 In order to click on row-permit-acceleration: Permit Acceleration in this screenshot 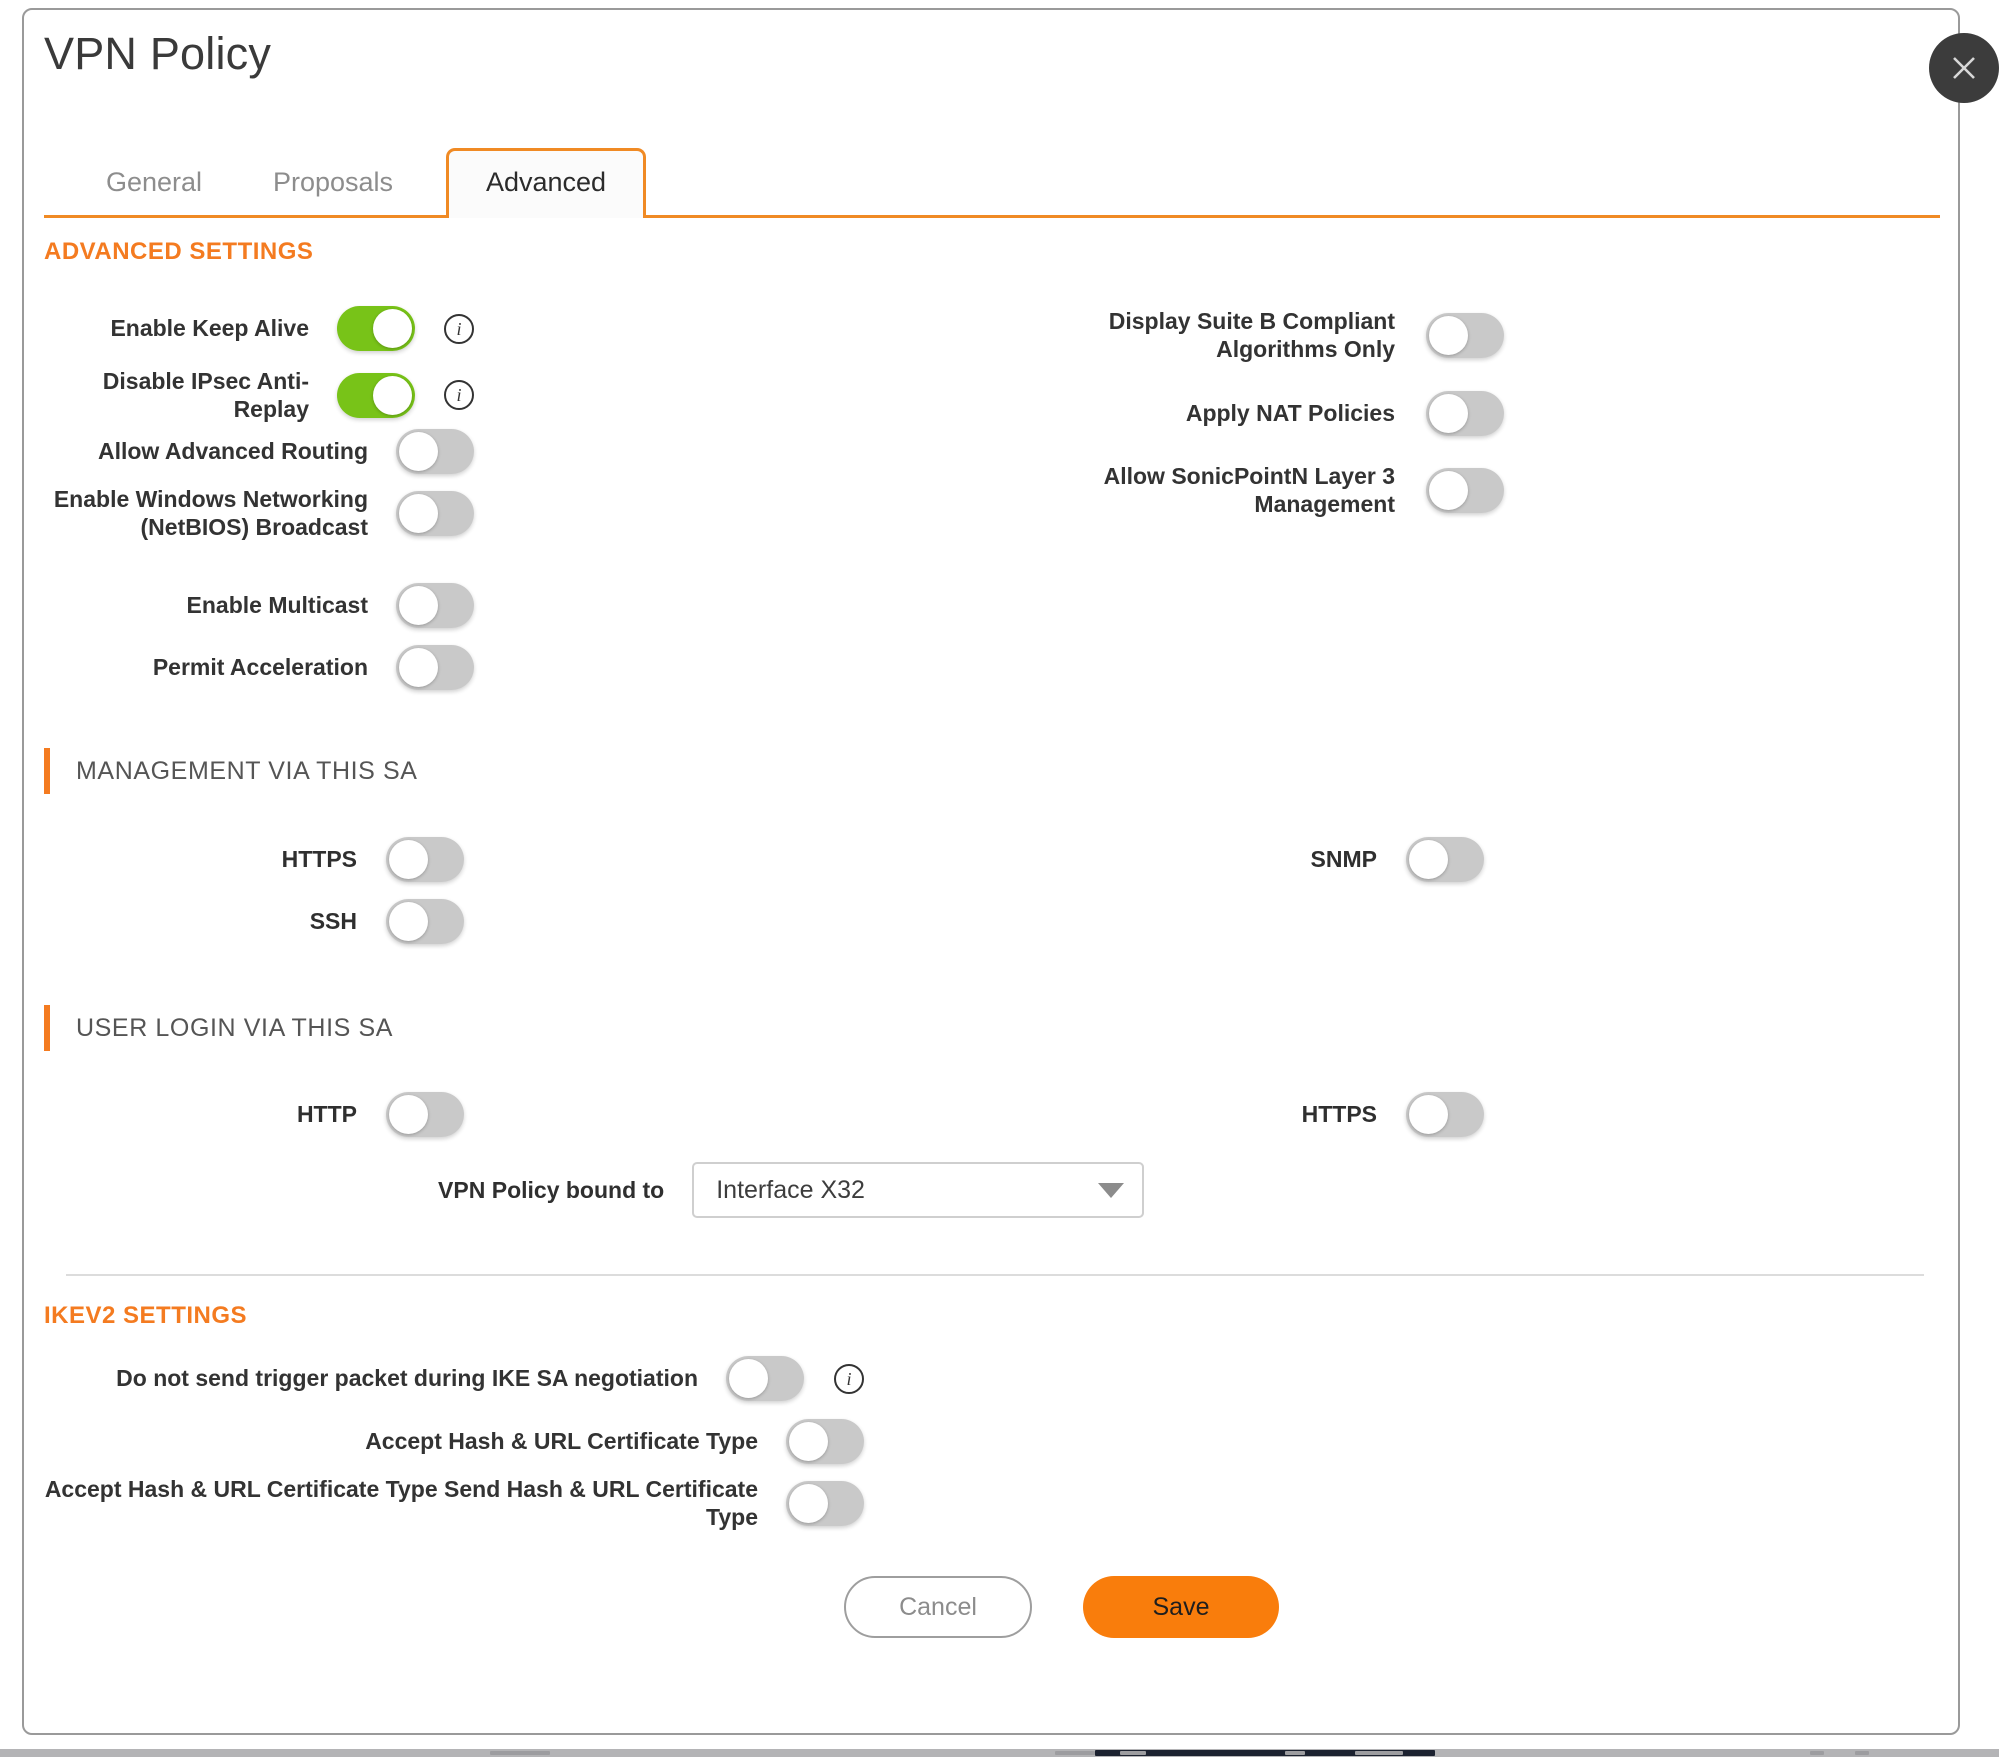, I will do `click(259, 667)`.